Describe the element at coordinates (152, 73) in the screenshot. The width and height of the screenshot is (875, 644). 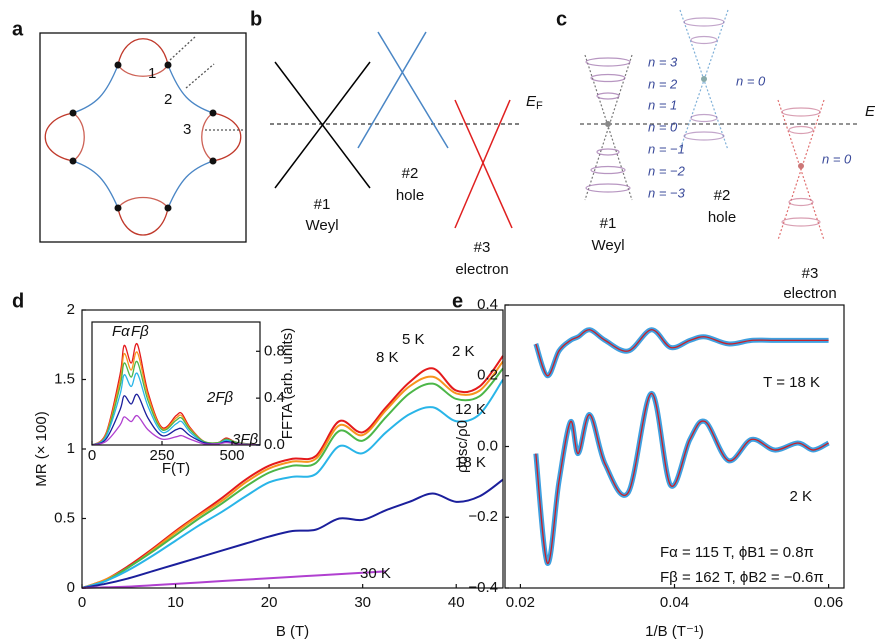
I see `cut-label: 1` at that location.